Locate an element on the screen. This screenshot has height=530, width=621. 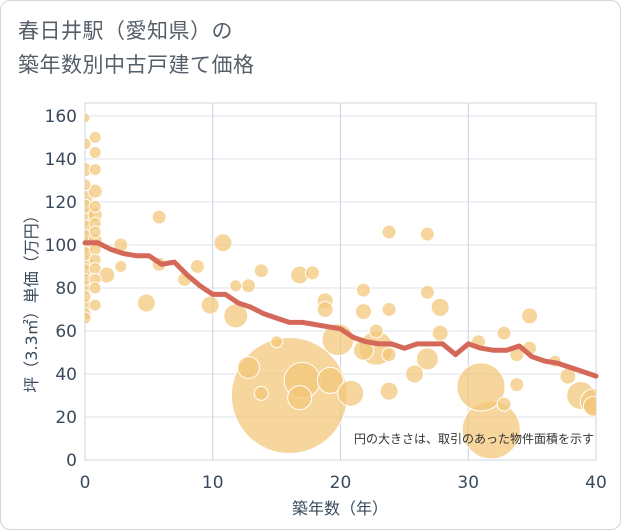
y-tick-label: 100 is located at coordinates (61, 246).